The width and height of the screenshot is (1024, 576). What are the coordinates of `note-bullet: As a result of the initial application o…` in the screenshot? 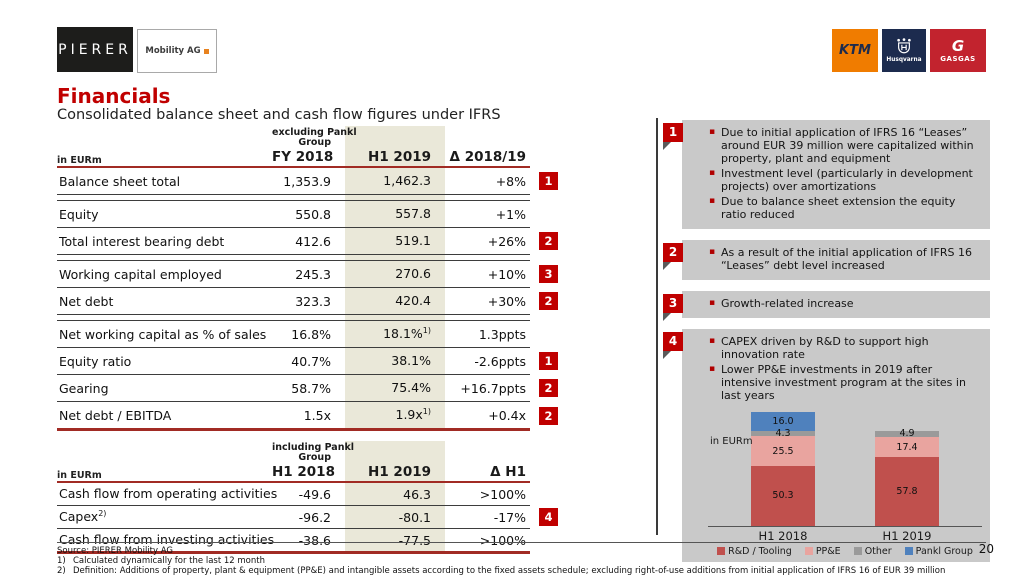 It's located at (845, 259).